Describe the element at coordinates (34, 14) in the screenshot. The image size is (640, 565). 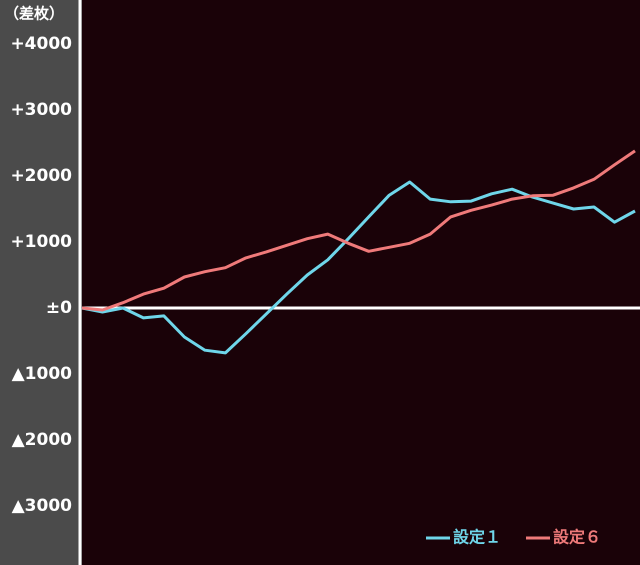
I see `y-unit-label: （差枚）` at that location.